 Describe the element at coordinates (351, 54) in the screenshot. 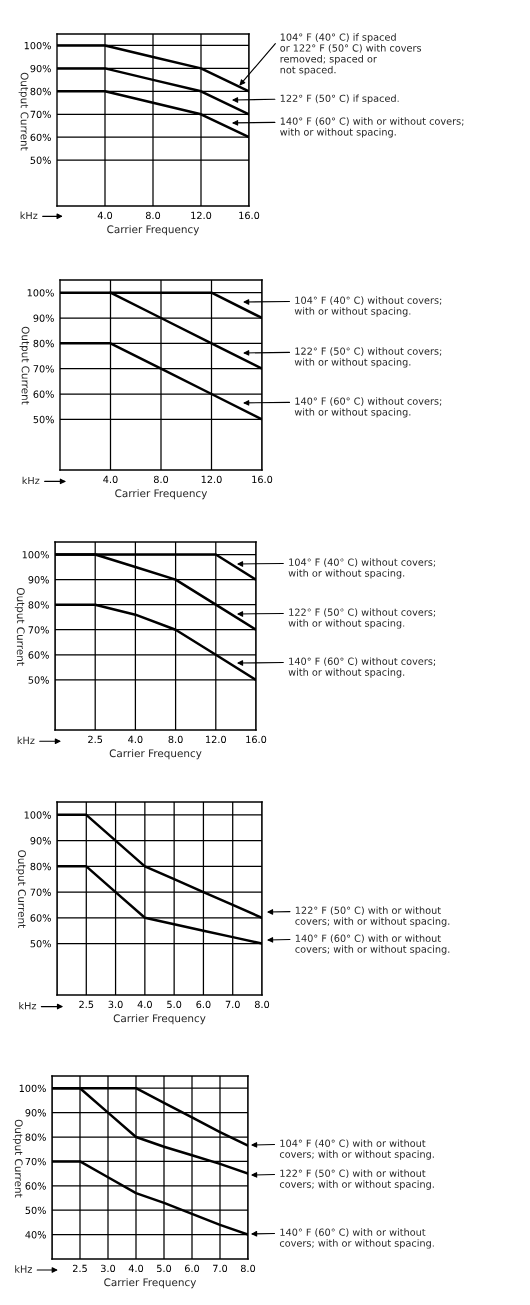

I see `annotation: 104° F (40° C) if spaced or 122° F (50° C) with covers removed; spaced or not spaced.` at that location.